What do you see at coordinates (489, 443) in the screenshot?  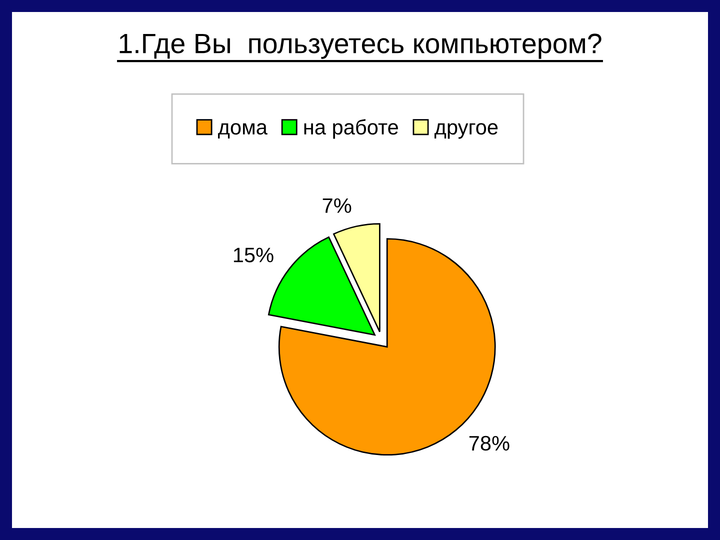 I see `data-label: 78%` at bounding box center [489, 443].